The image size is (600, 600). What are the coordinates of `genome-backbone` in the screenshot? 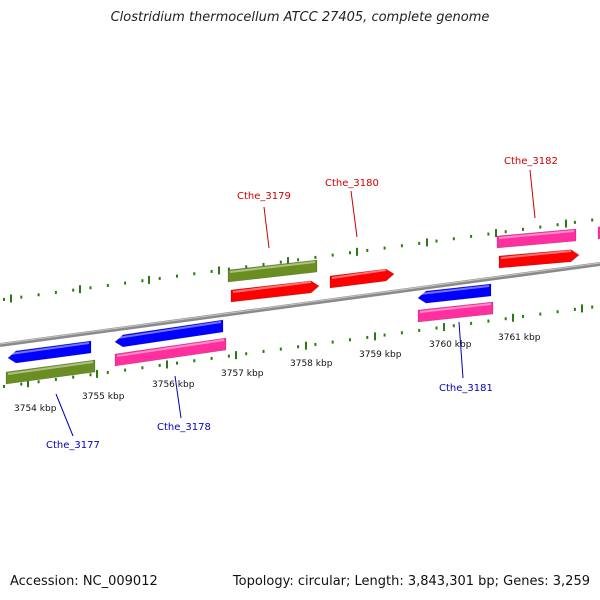 It's located at (300, 304).